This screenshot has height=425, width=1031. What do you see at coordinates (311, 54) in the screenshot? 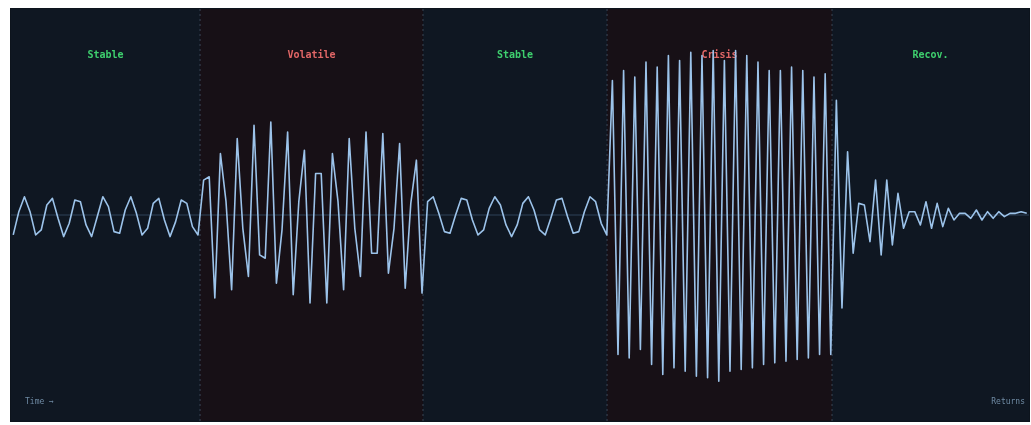
I see `annotation: Volatile` at bounding box center [311, 54].